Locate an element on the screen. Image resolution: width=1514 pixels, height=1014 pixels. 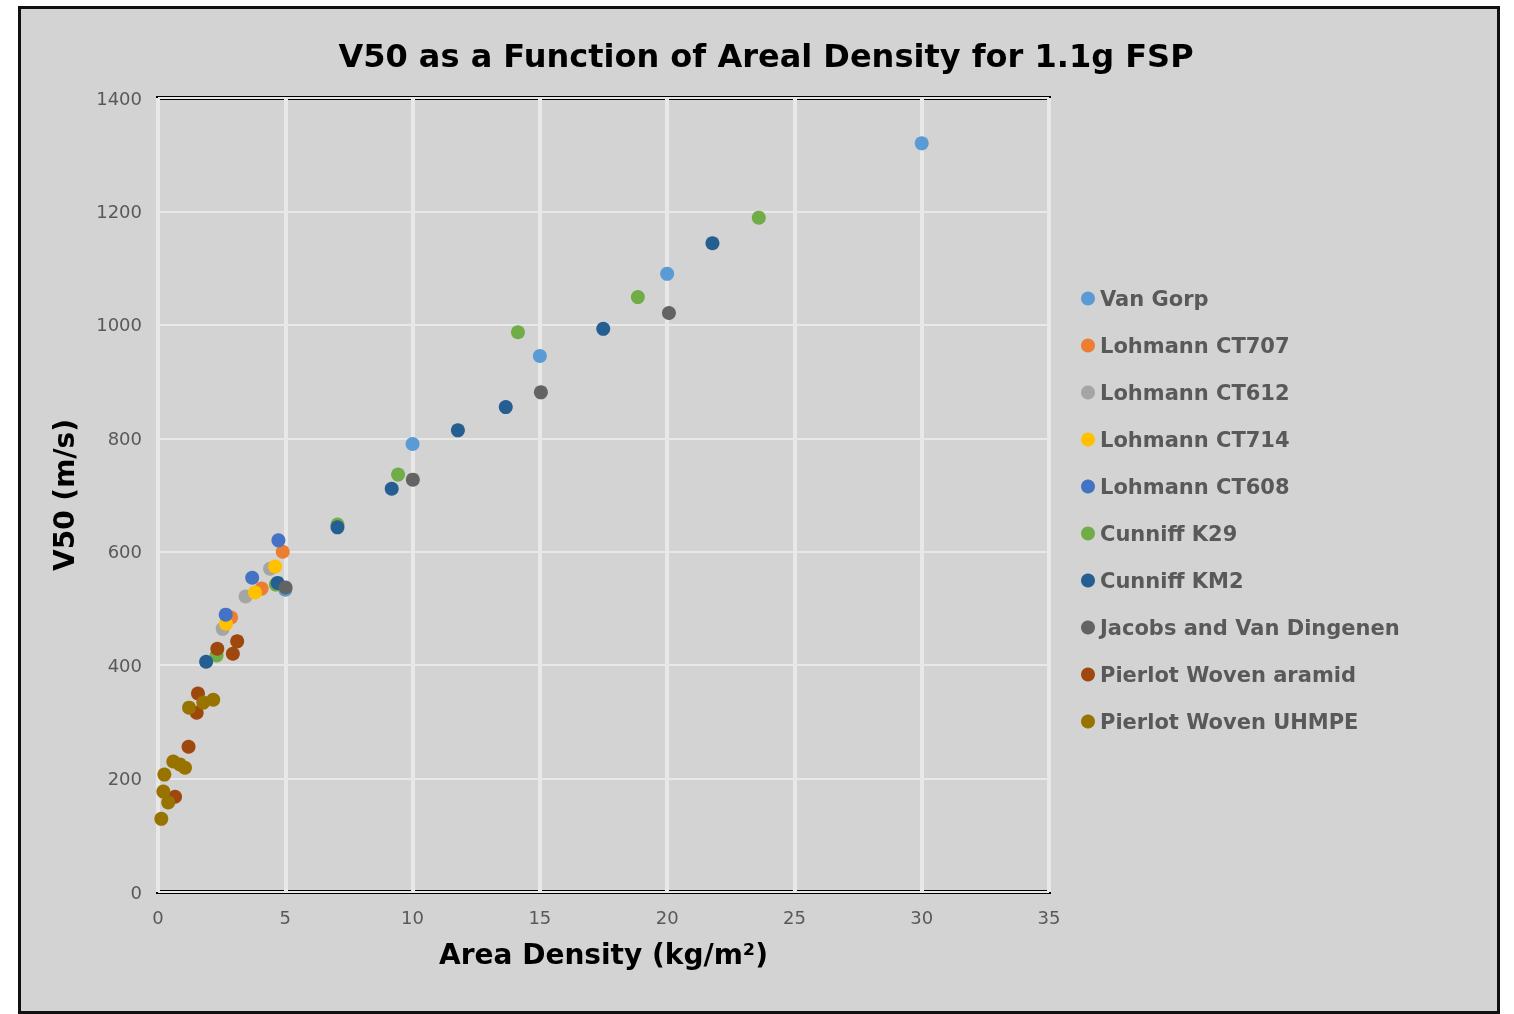
x-tick-label: 35 is located at coordinates (1049, 917).